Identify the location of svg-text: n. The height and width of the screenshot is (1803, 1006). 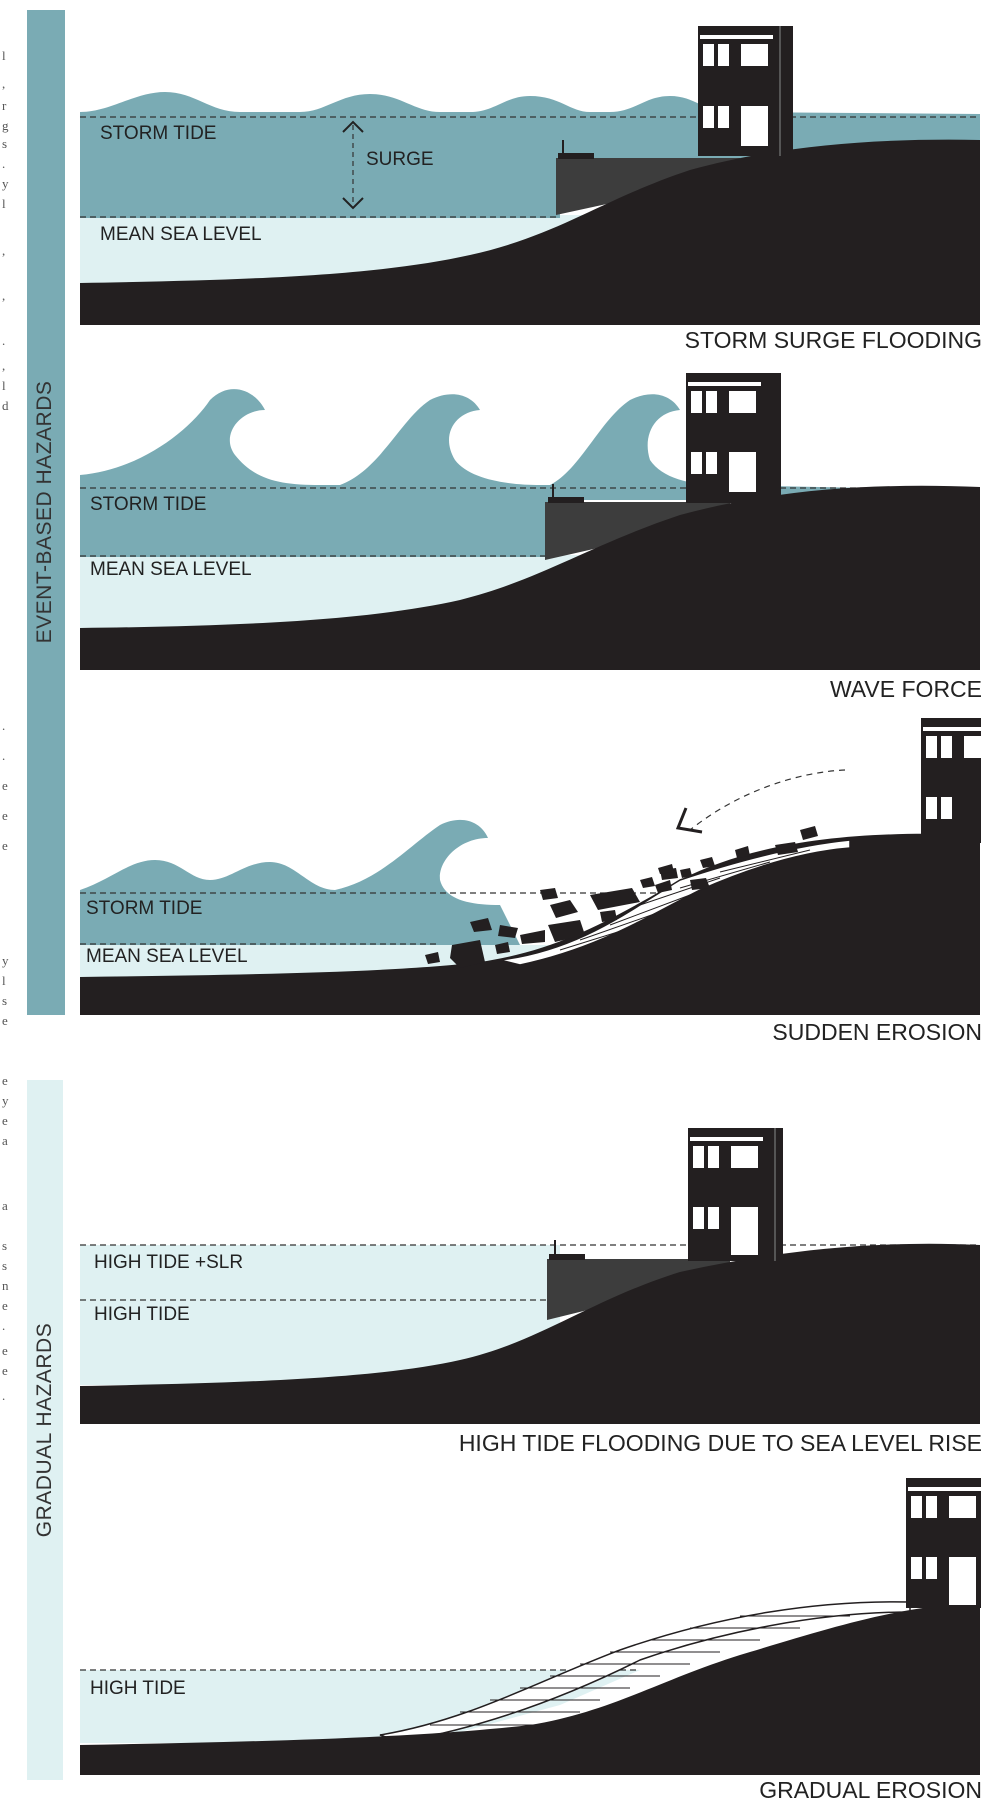
(5, 1285).